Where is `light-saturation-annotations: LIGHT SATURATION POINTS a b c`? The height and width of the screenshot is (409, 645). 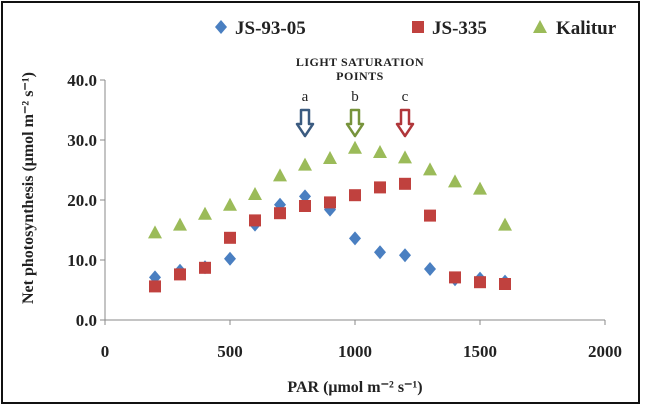 light-saturation-annotations: LIGHT SATURATION POINTS a b c is located at coordinates (359, 96).